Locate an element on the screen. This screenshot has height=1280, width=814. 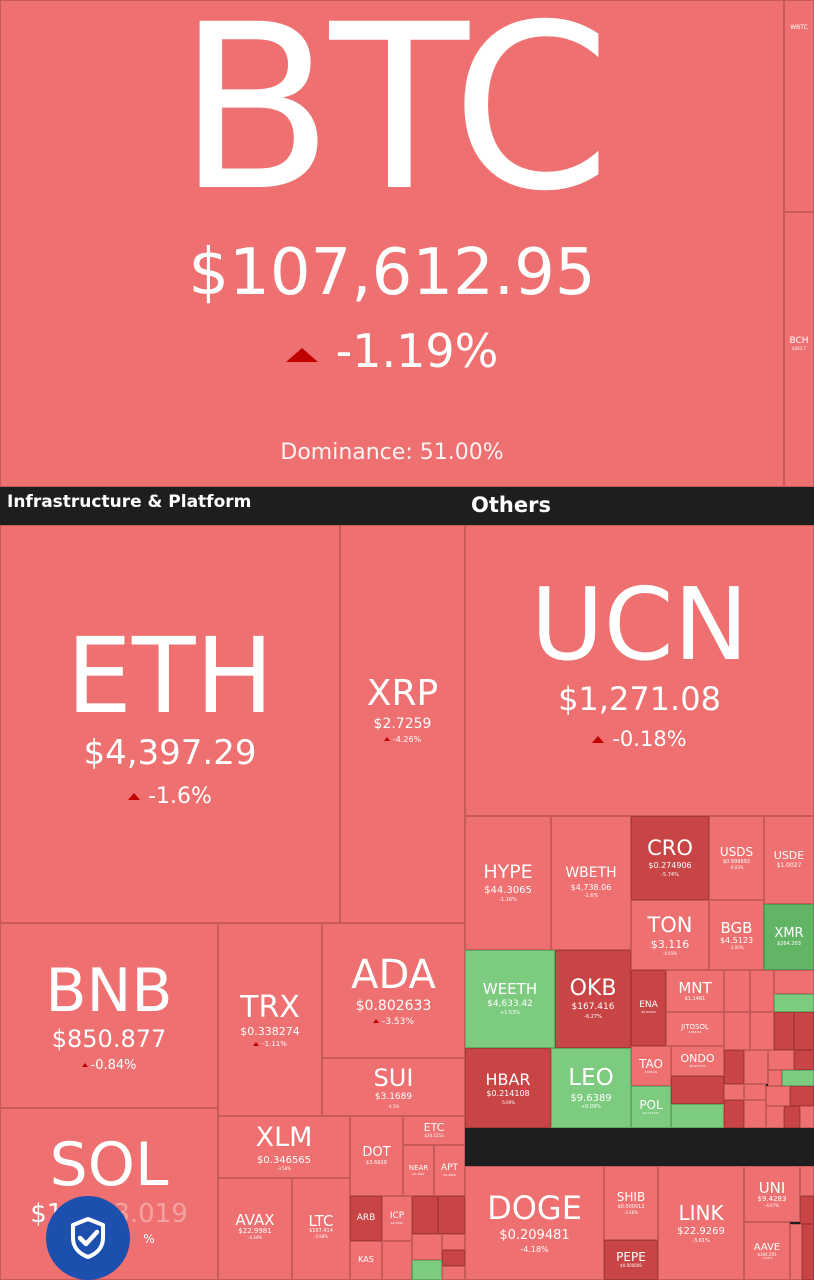
arb-tile: ARB is located at coordinates (366, 1218).